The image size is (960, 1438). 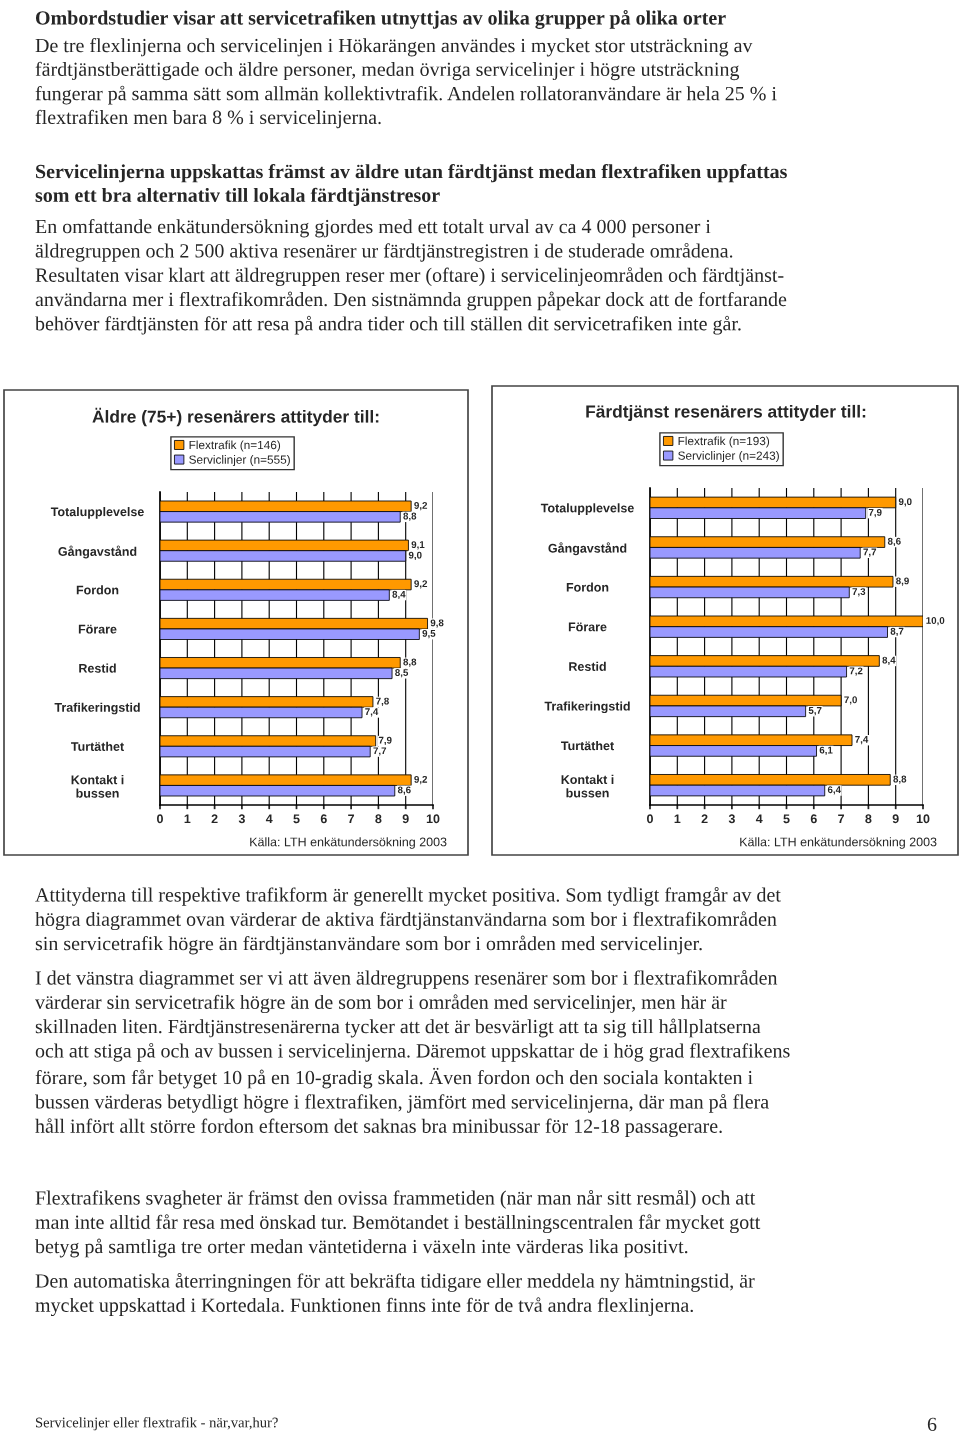 What do you see at coordinates (859, 592) in the screenshot?
I see `data-label: 7,3` at bounding box center [859, 592].